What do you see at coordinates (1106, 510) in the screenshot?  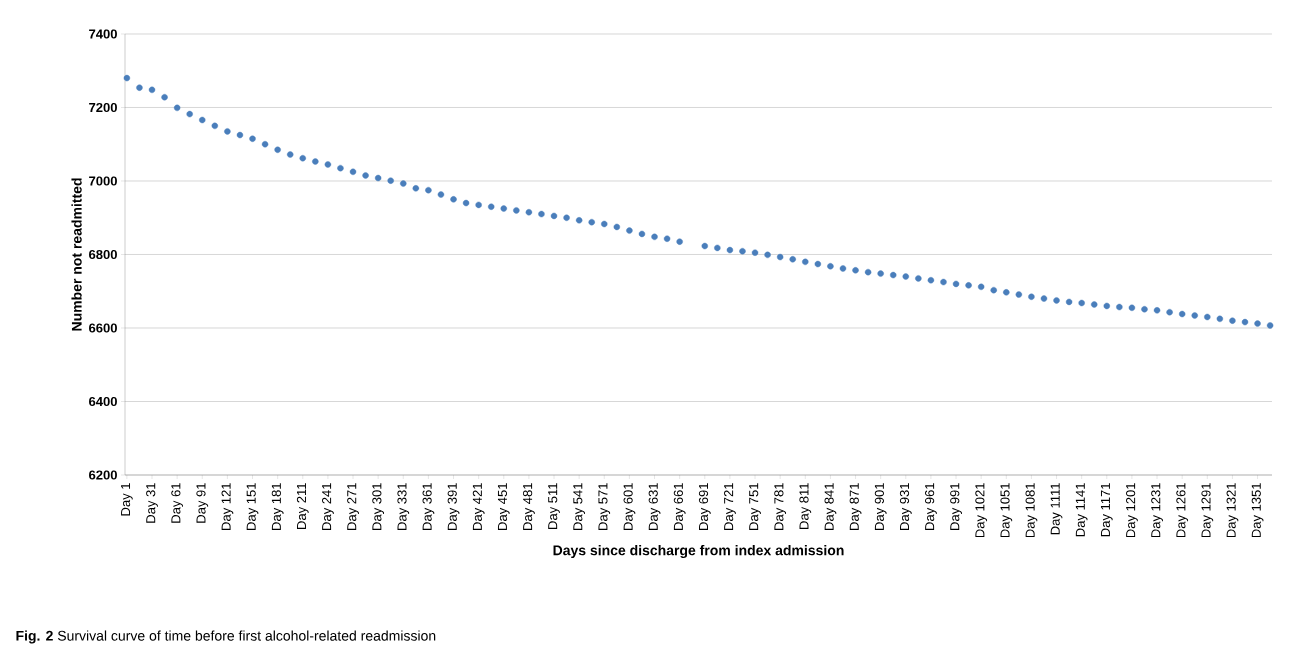 I see `x-tick-label: Day 1171` at bounding box center [1106, 510].